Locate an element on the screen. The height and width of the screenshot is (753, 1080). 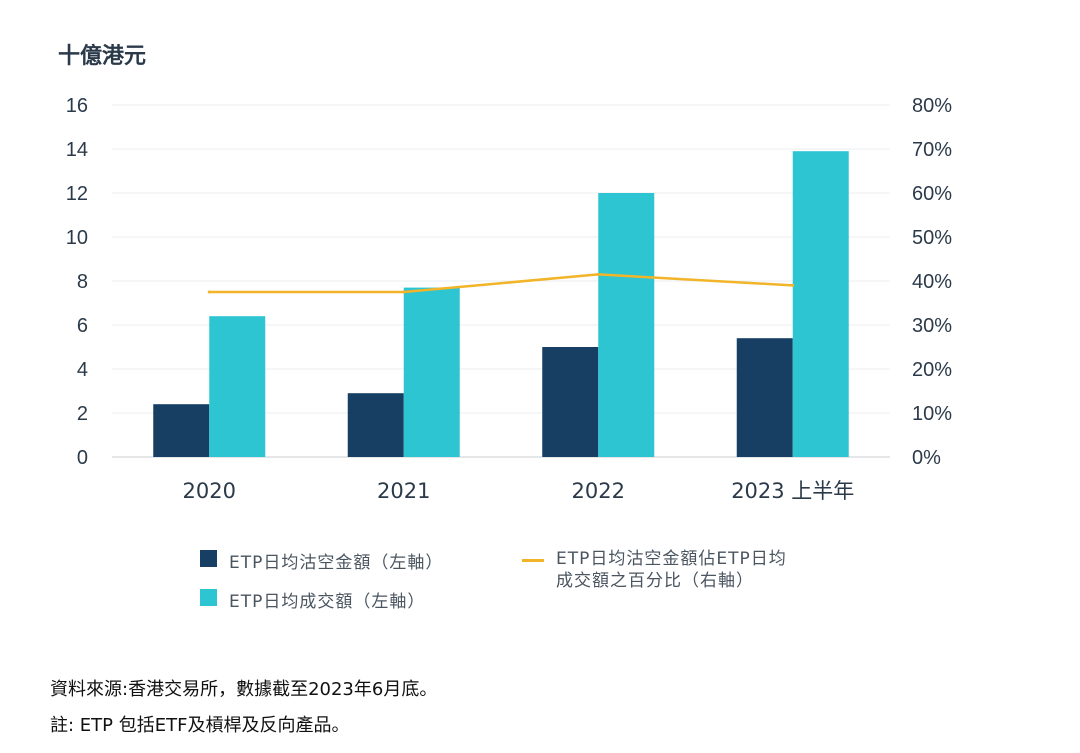
legend-item-short-selling: ETP日均沽空金額（左軸） is located at coordinates (321, 560).